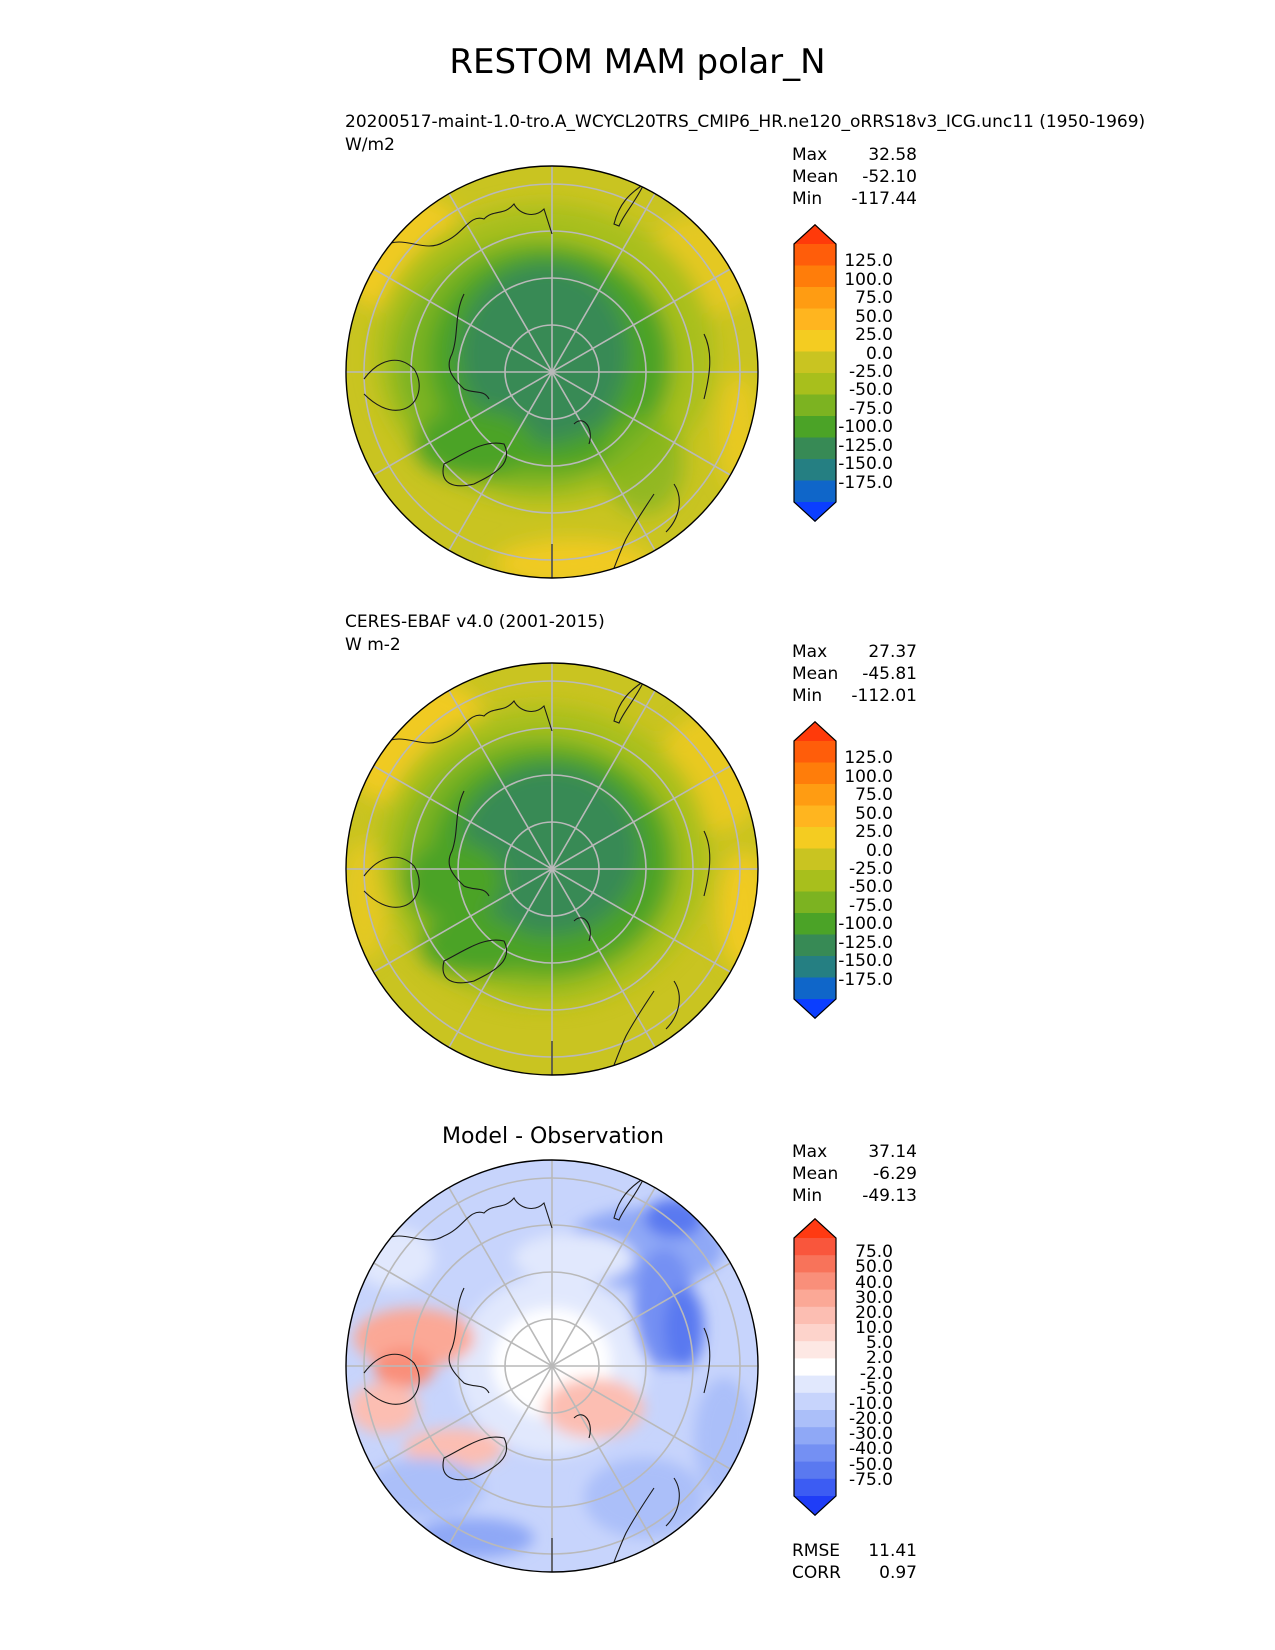  What do you see at coordinates (537, 1374) in the screenshot?
I see `diff-coastlines` at bounding box center [537, 1374].